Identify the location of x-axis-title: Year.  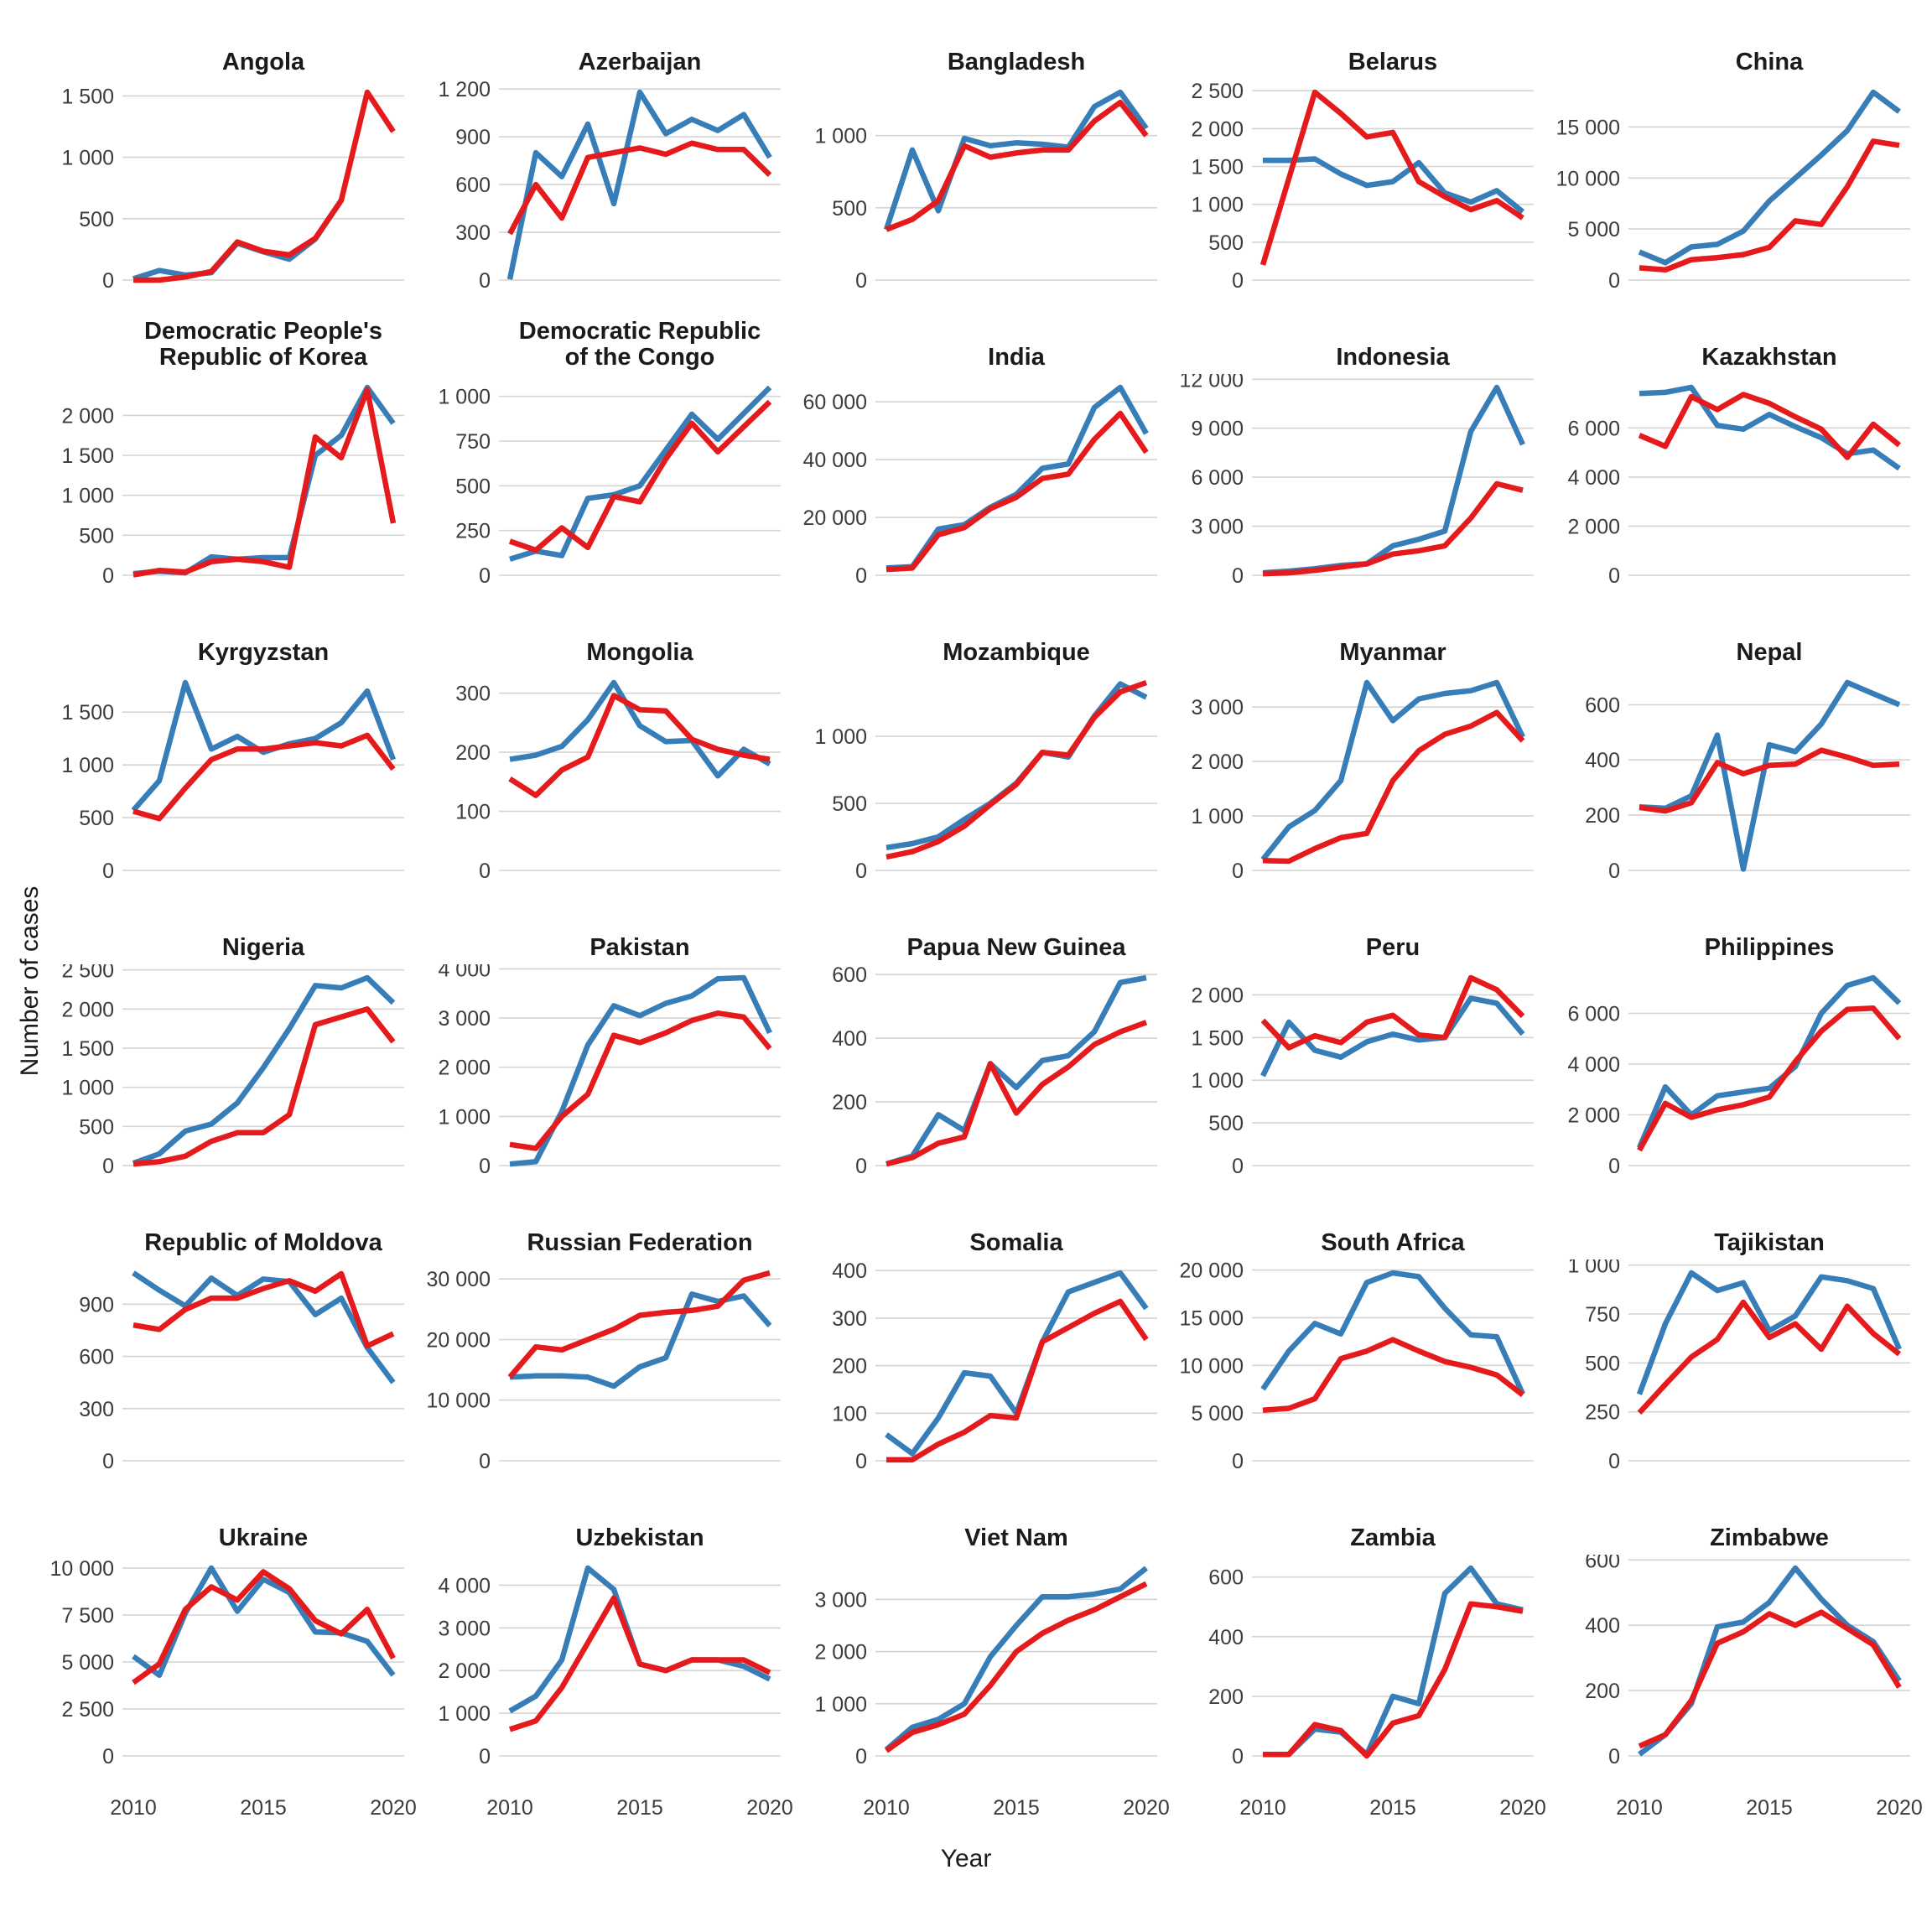
(966, 1858).